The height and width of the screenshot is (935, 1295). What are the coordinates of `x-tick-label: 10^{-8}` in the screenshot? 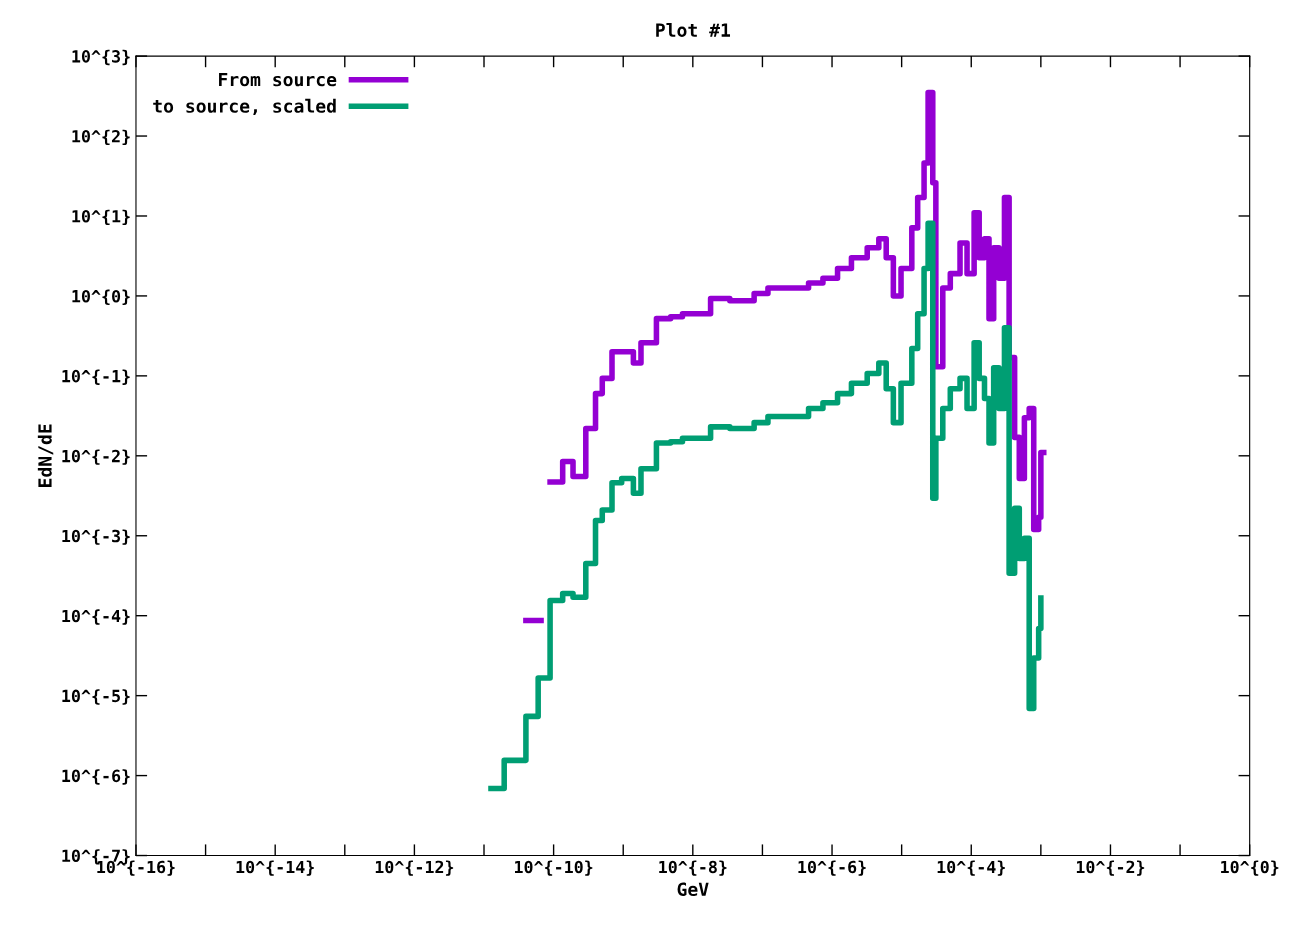 It's located at (693, 868).